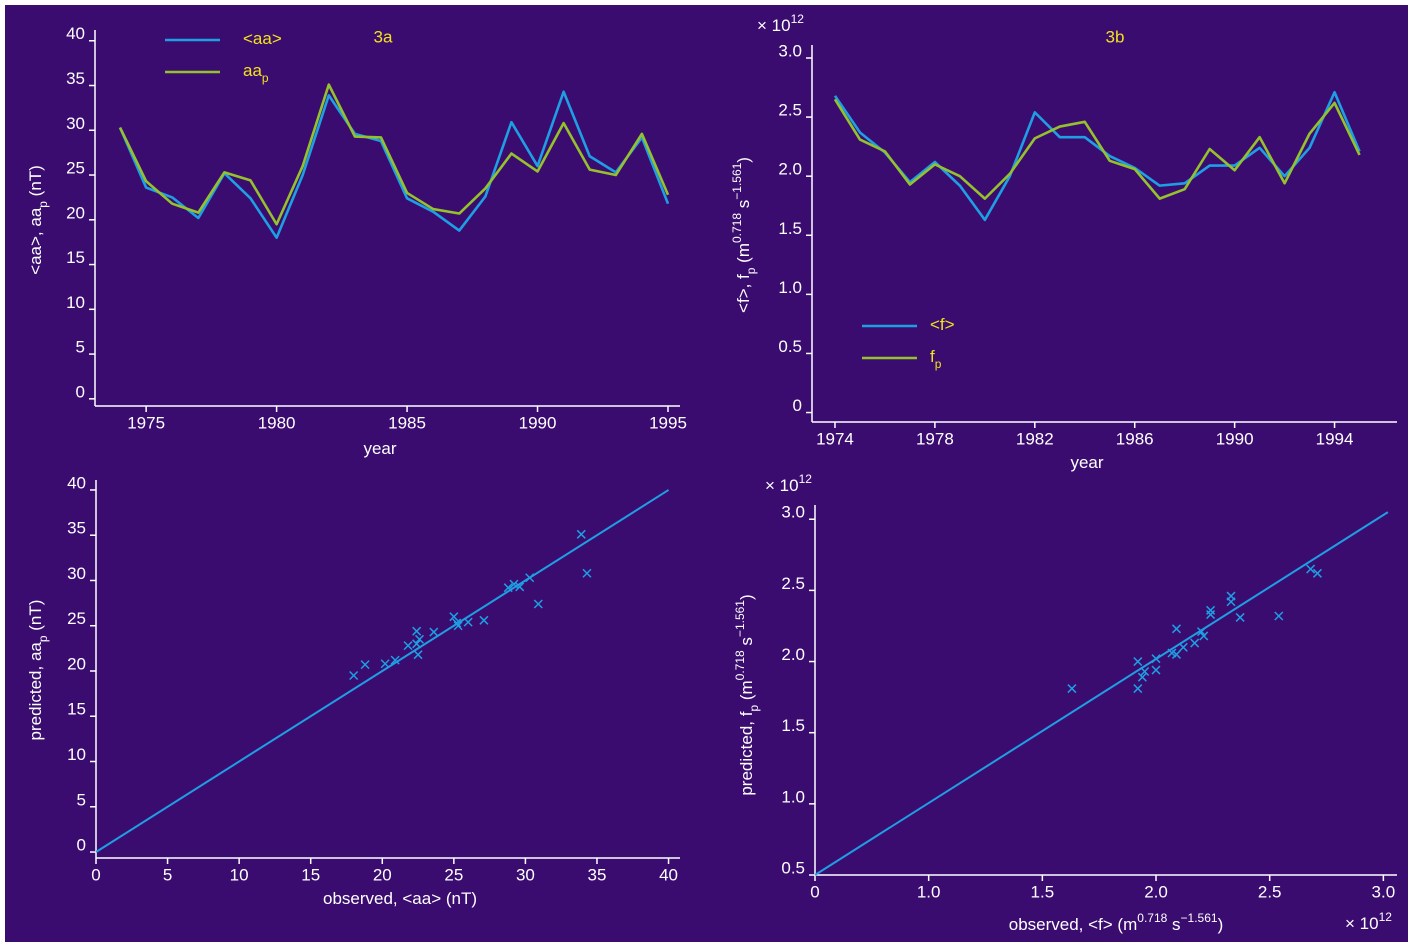 This screenshot has width=1413, height=947. Describe the element at coordinates (1156, 891) in the screenshot. I see `x-tick-label: 2.0` at that location.